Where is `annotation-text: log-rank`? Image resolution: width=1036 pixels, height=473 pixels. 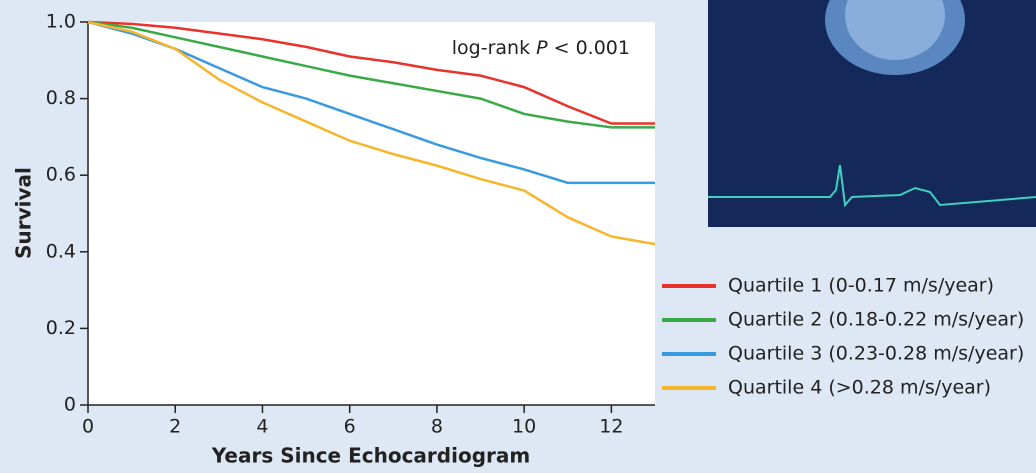 annotation-text: log-rank is located at coordinates (494, 48).